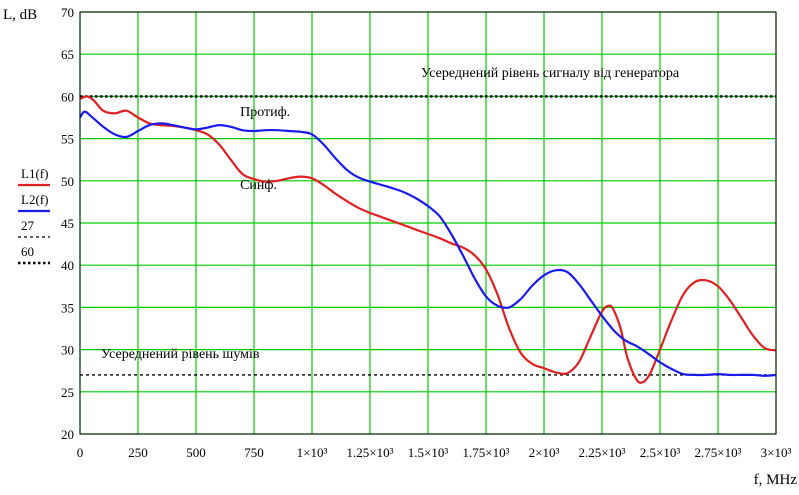 This screenshot has height=495, width=799. What do you see at coordinates (34, 173) in the screenshot?
I see `legend-label: L1(f)` at bounding box center [34, 173].